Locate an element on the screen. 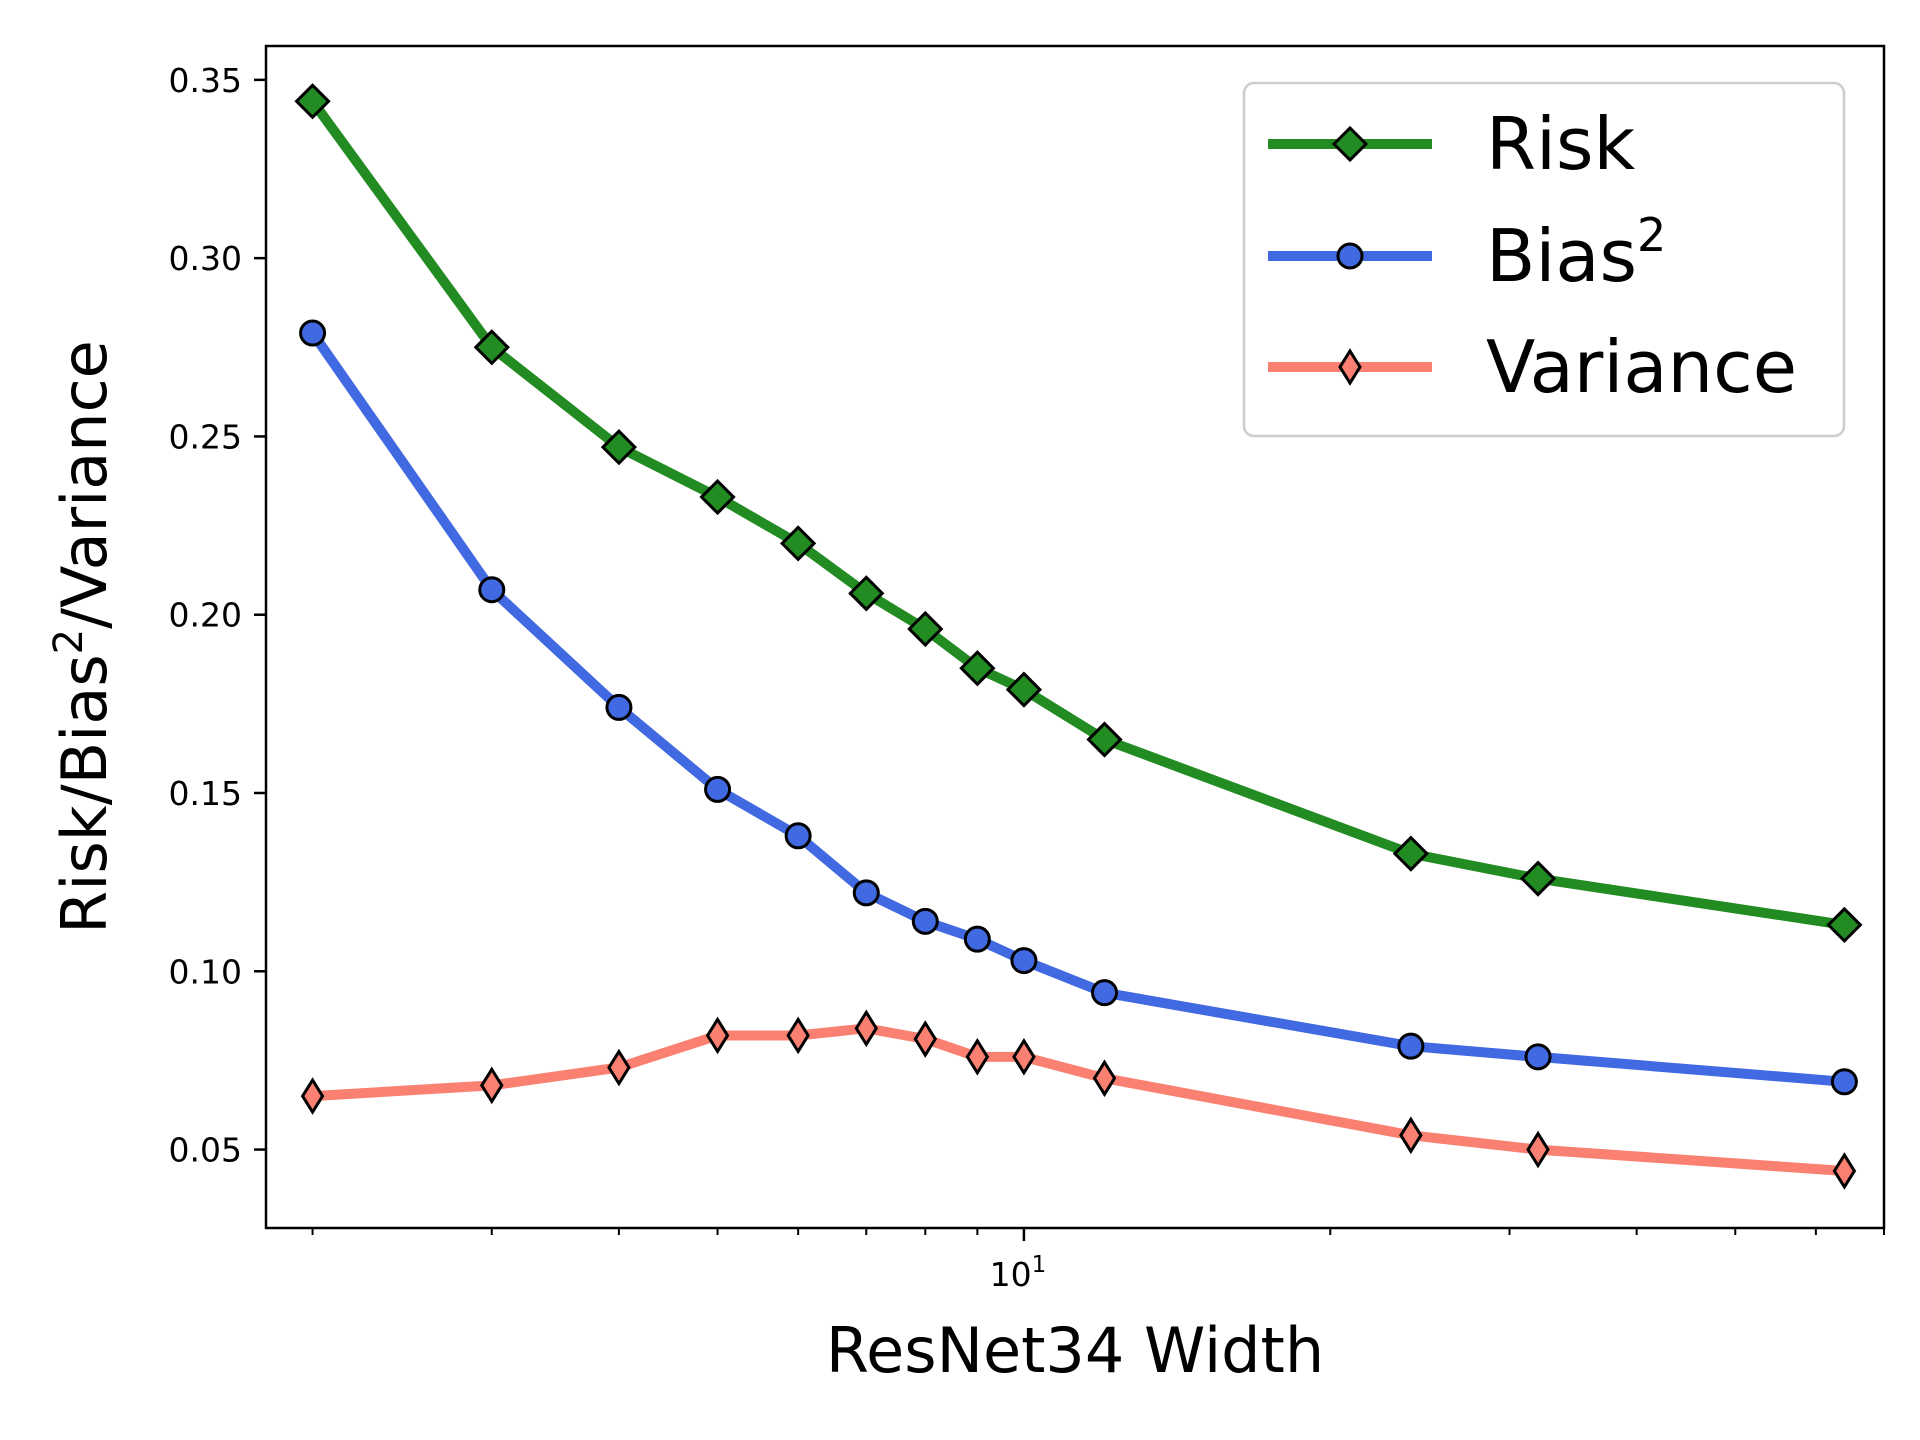 The height and width of the screenshot is (1440, 1920). y-tick-label: 0.10 is located at coordinates (205, 971).